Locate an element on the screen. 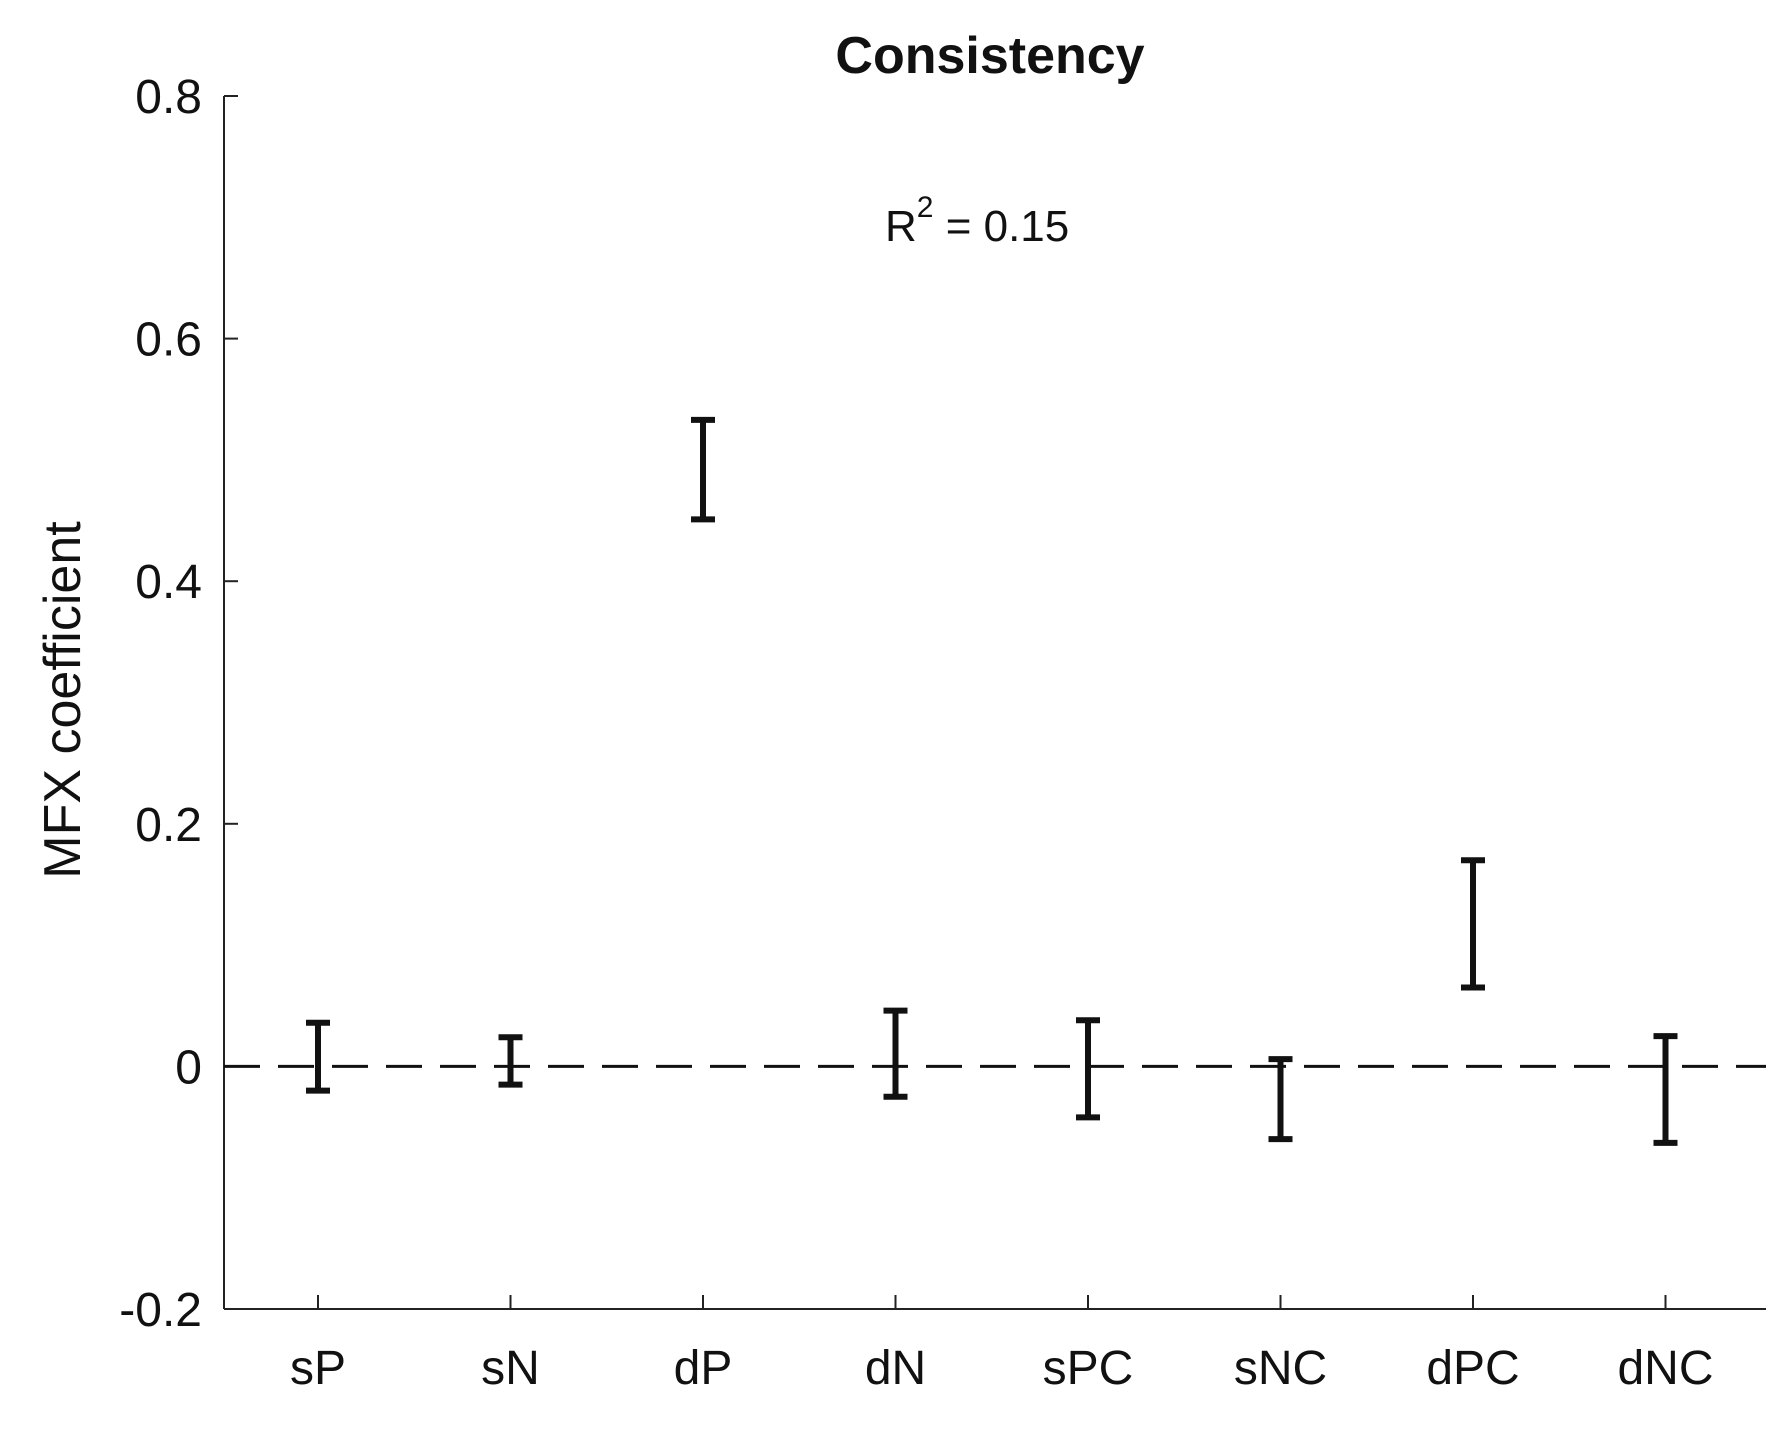 The width and height of the screenshot is (1790, 1446). r-squared-superscript: 2 is located at coordinates (925, 207).